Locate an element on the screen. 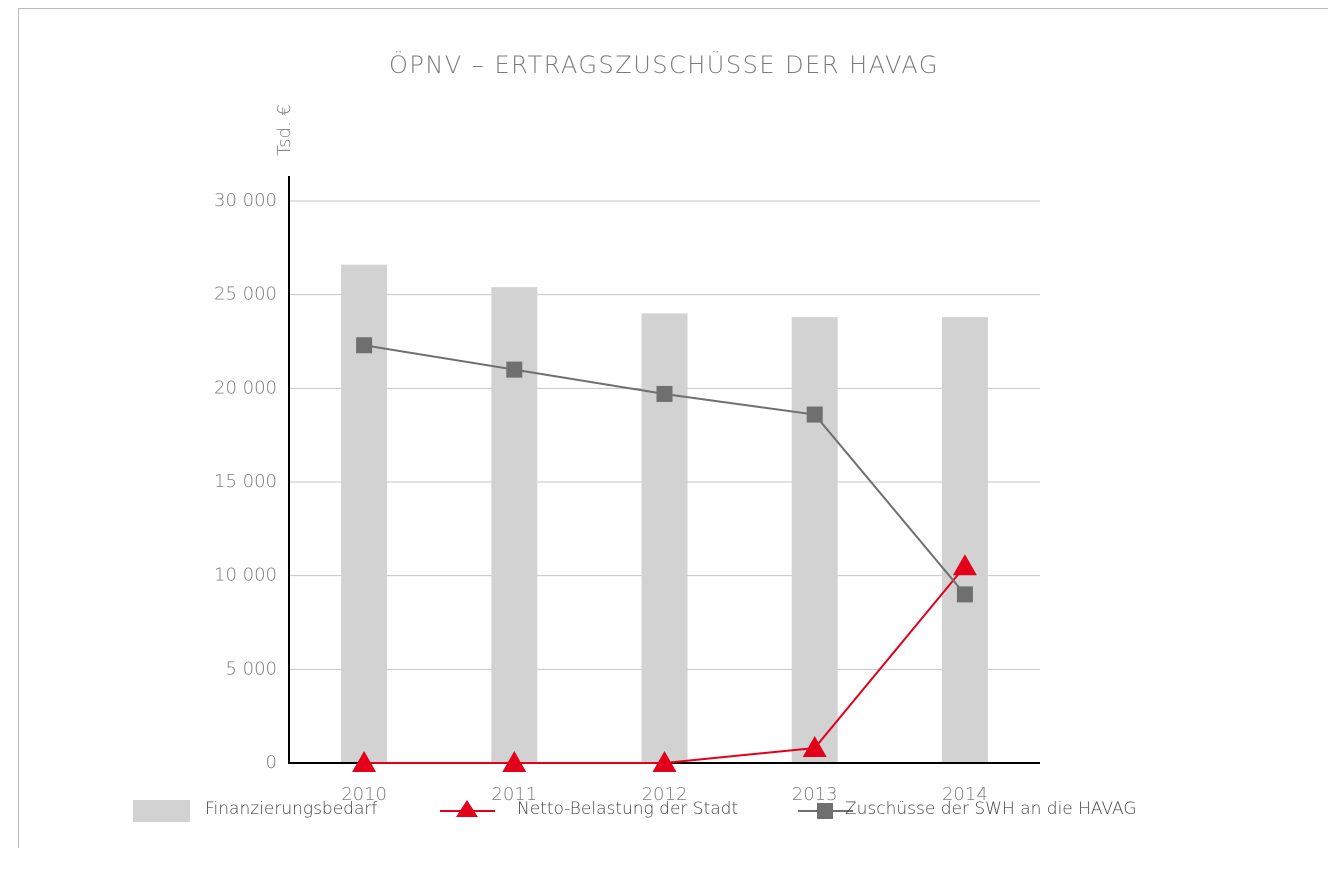  chart-title: ÖPNV – ERTRAGSZUSCHÜSSE DER HAVAG is located at coordinates (664, 64).